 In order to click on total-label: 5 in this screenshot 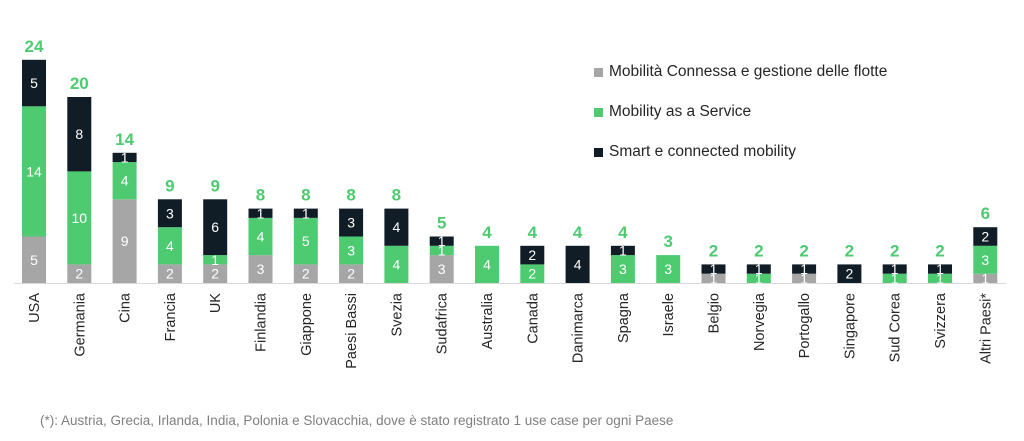, I will do `click(441, 223)`.